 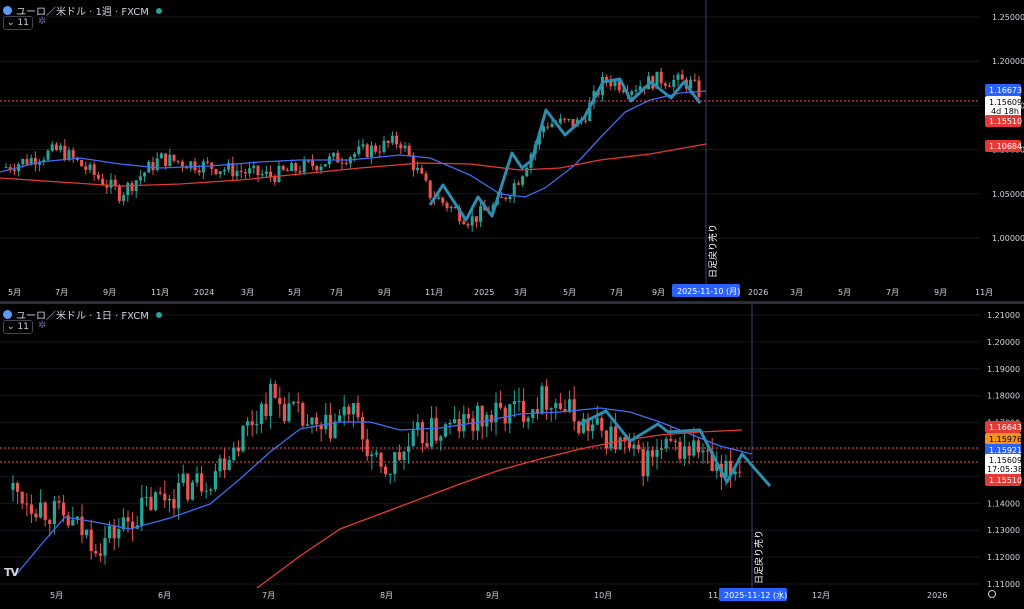 I want to click on weekly-symbol-title: ユーロ／米ドル · 1週 · FXCM, so click(x=82, y=12).